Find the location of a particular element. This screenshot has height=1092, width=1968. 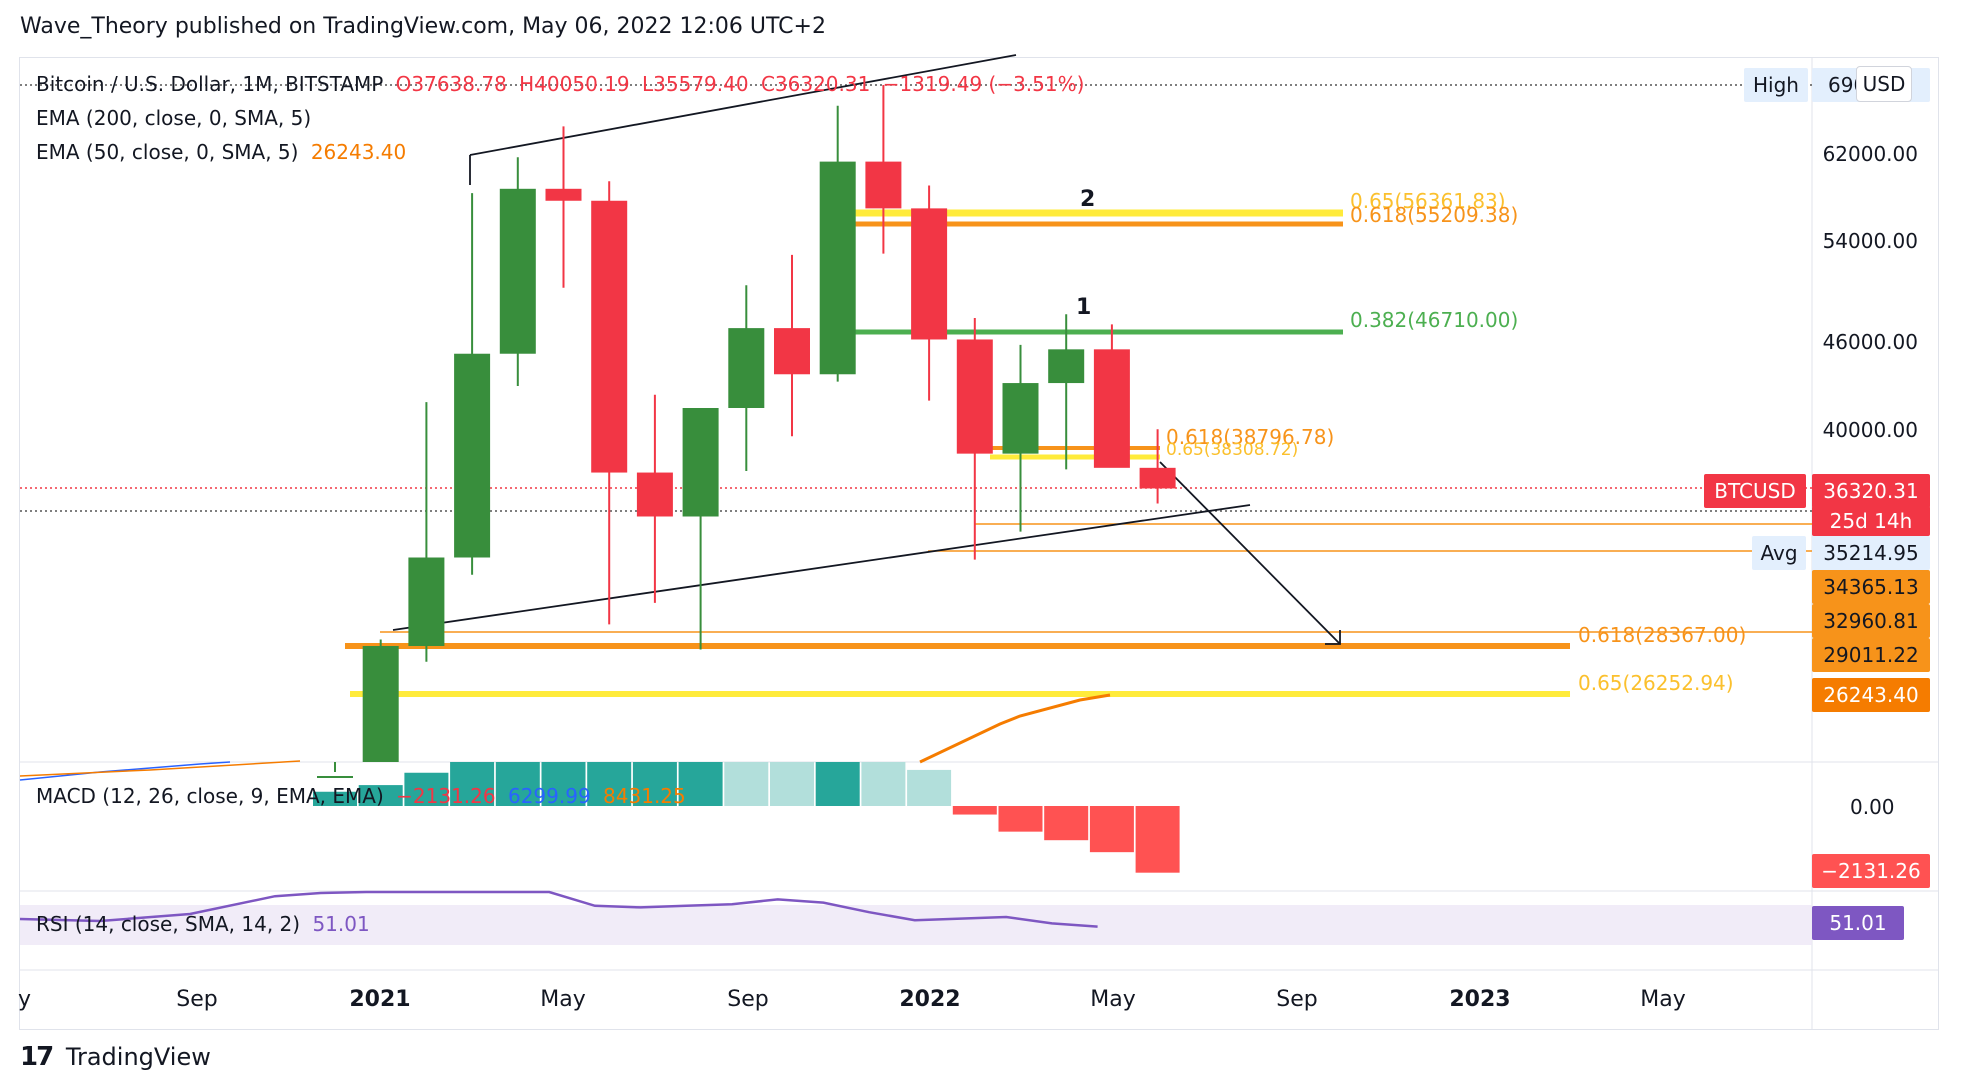

legend-ema50-value: 26243.40 is located at coordinates (358, 152).